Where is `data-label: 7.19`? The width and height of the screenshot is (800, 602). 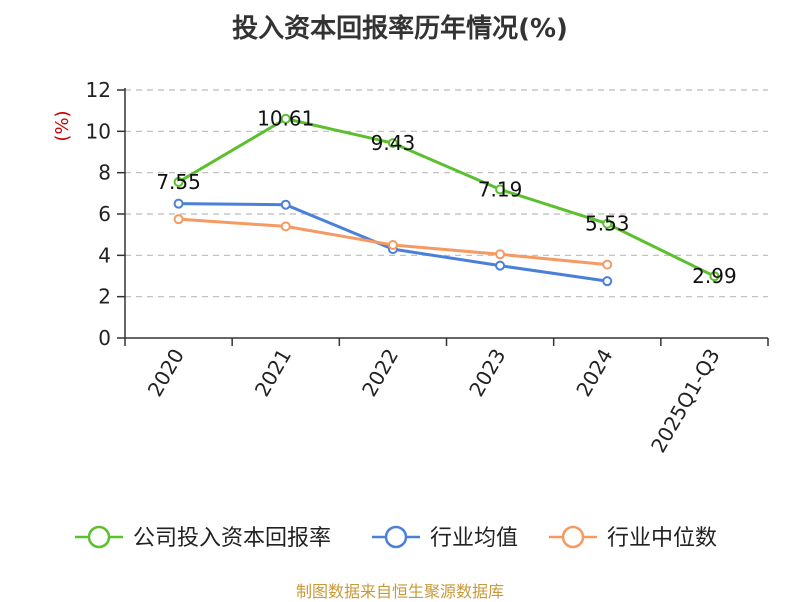 data-label: 7.19 is located at coordinates (500, 189).